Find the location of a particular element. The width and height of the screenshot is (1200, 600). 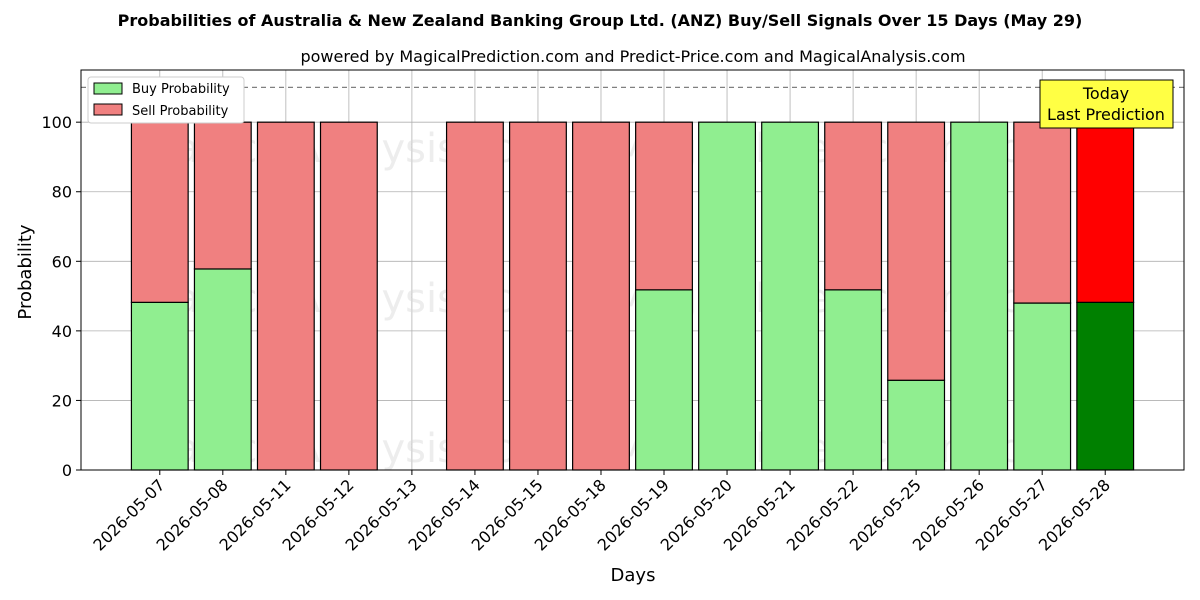

legend-sell-swatch is located at coordinates (108, 109).